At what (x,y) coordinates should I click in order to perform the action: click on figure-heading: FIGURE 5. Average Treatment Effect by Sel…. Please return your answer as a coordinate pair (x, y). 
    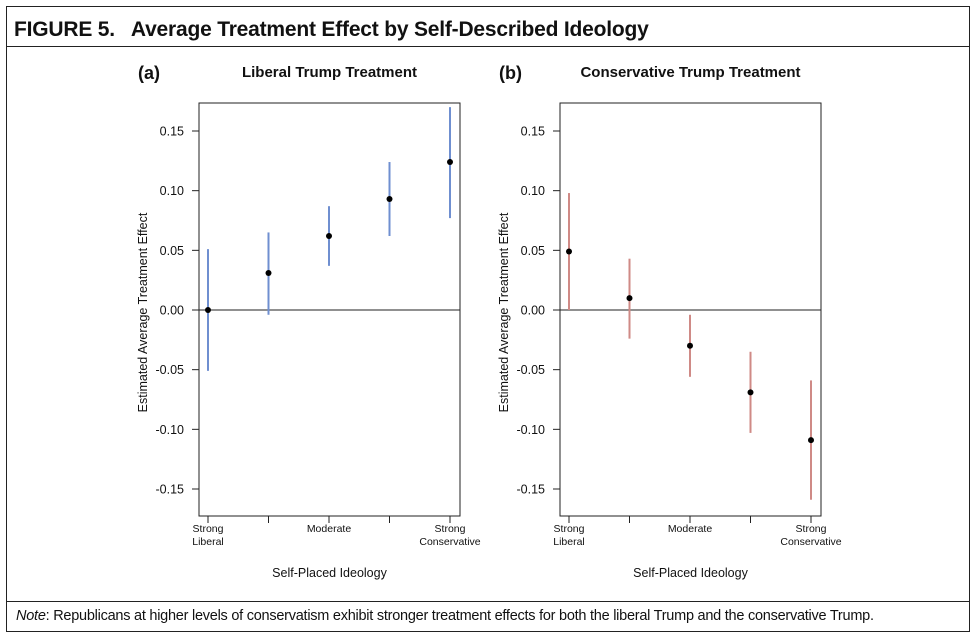
    Looking at the image, I should click on (331, 30).